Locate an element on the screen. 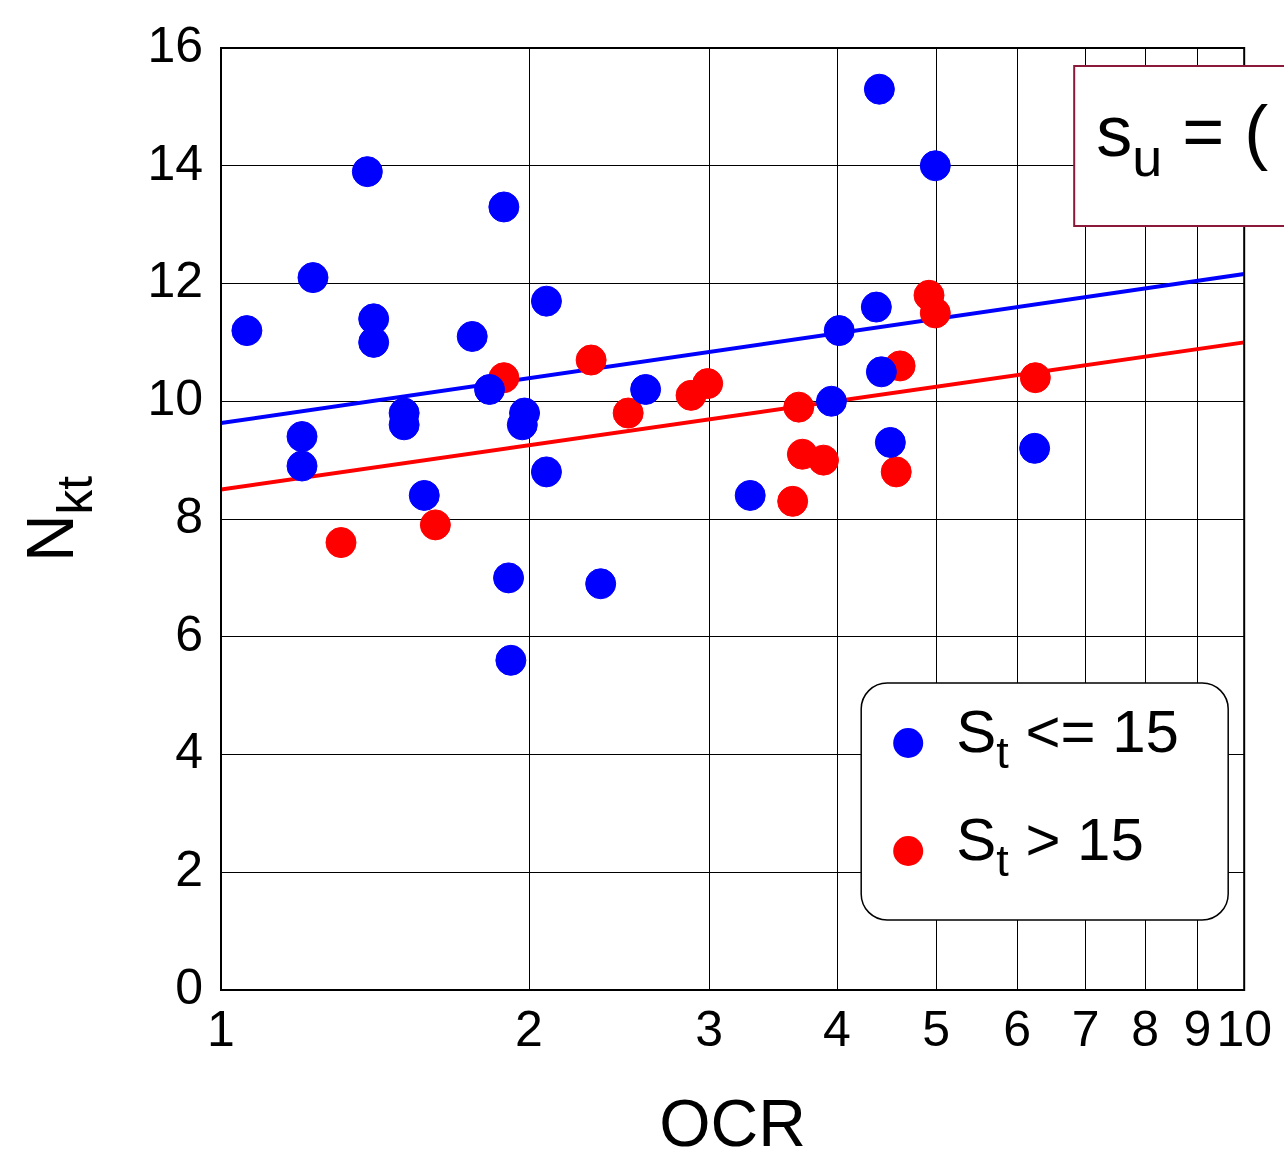  x-tick-label: 4 is located at coordinates (837, 1028).